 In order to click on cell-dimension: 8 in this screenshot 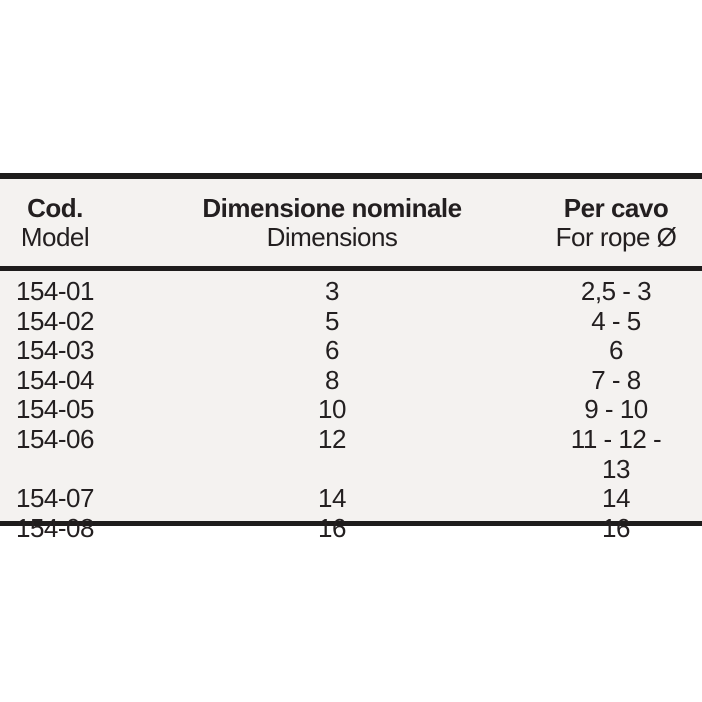, I will do `click(332, 379)`.